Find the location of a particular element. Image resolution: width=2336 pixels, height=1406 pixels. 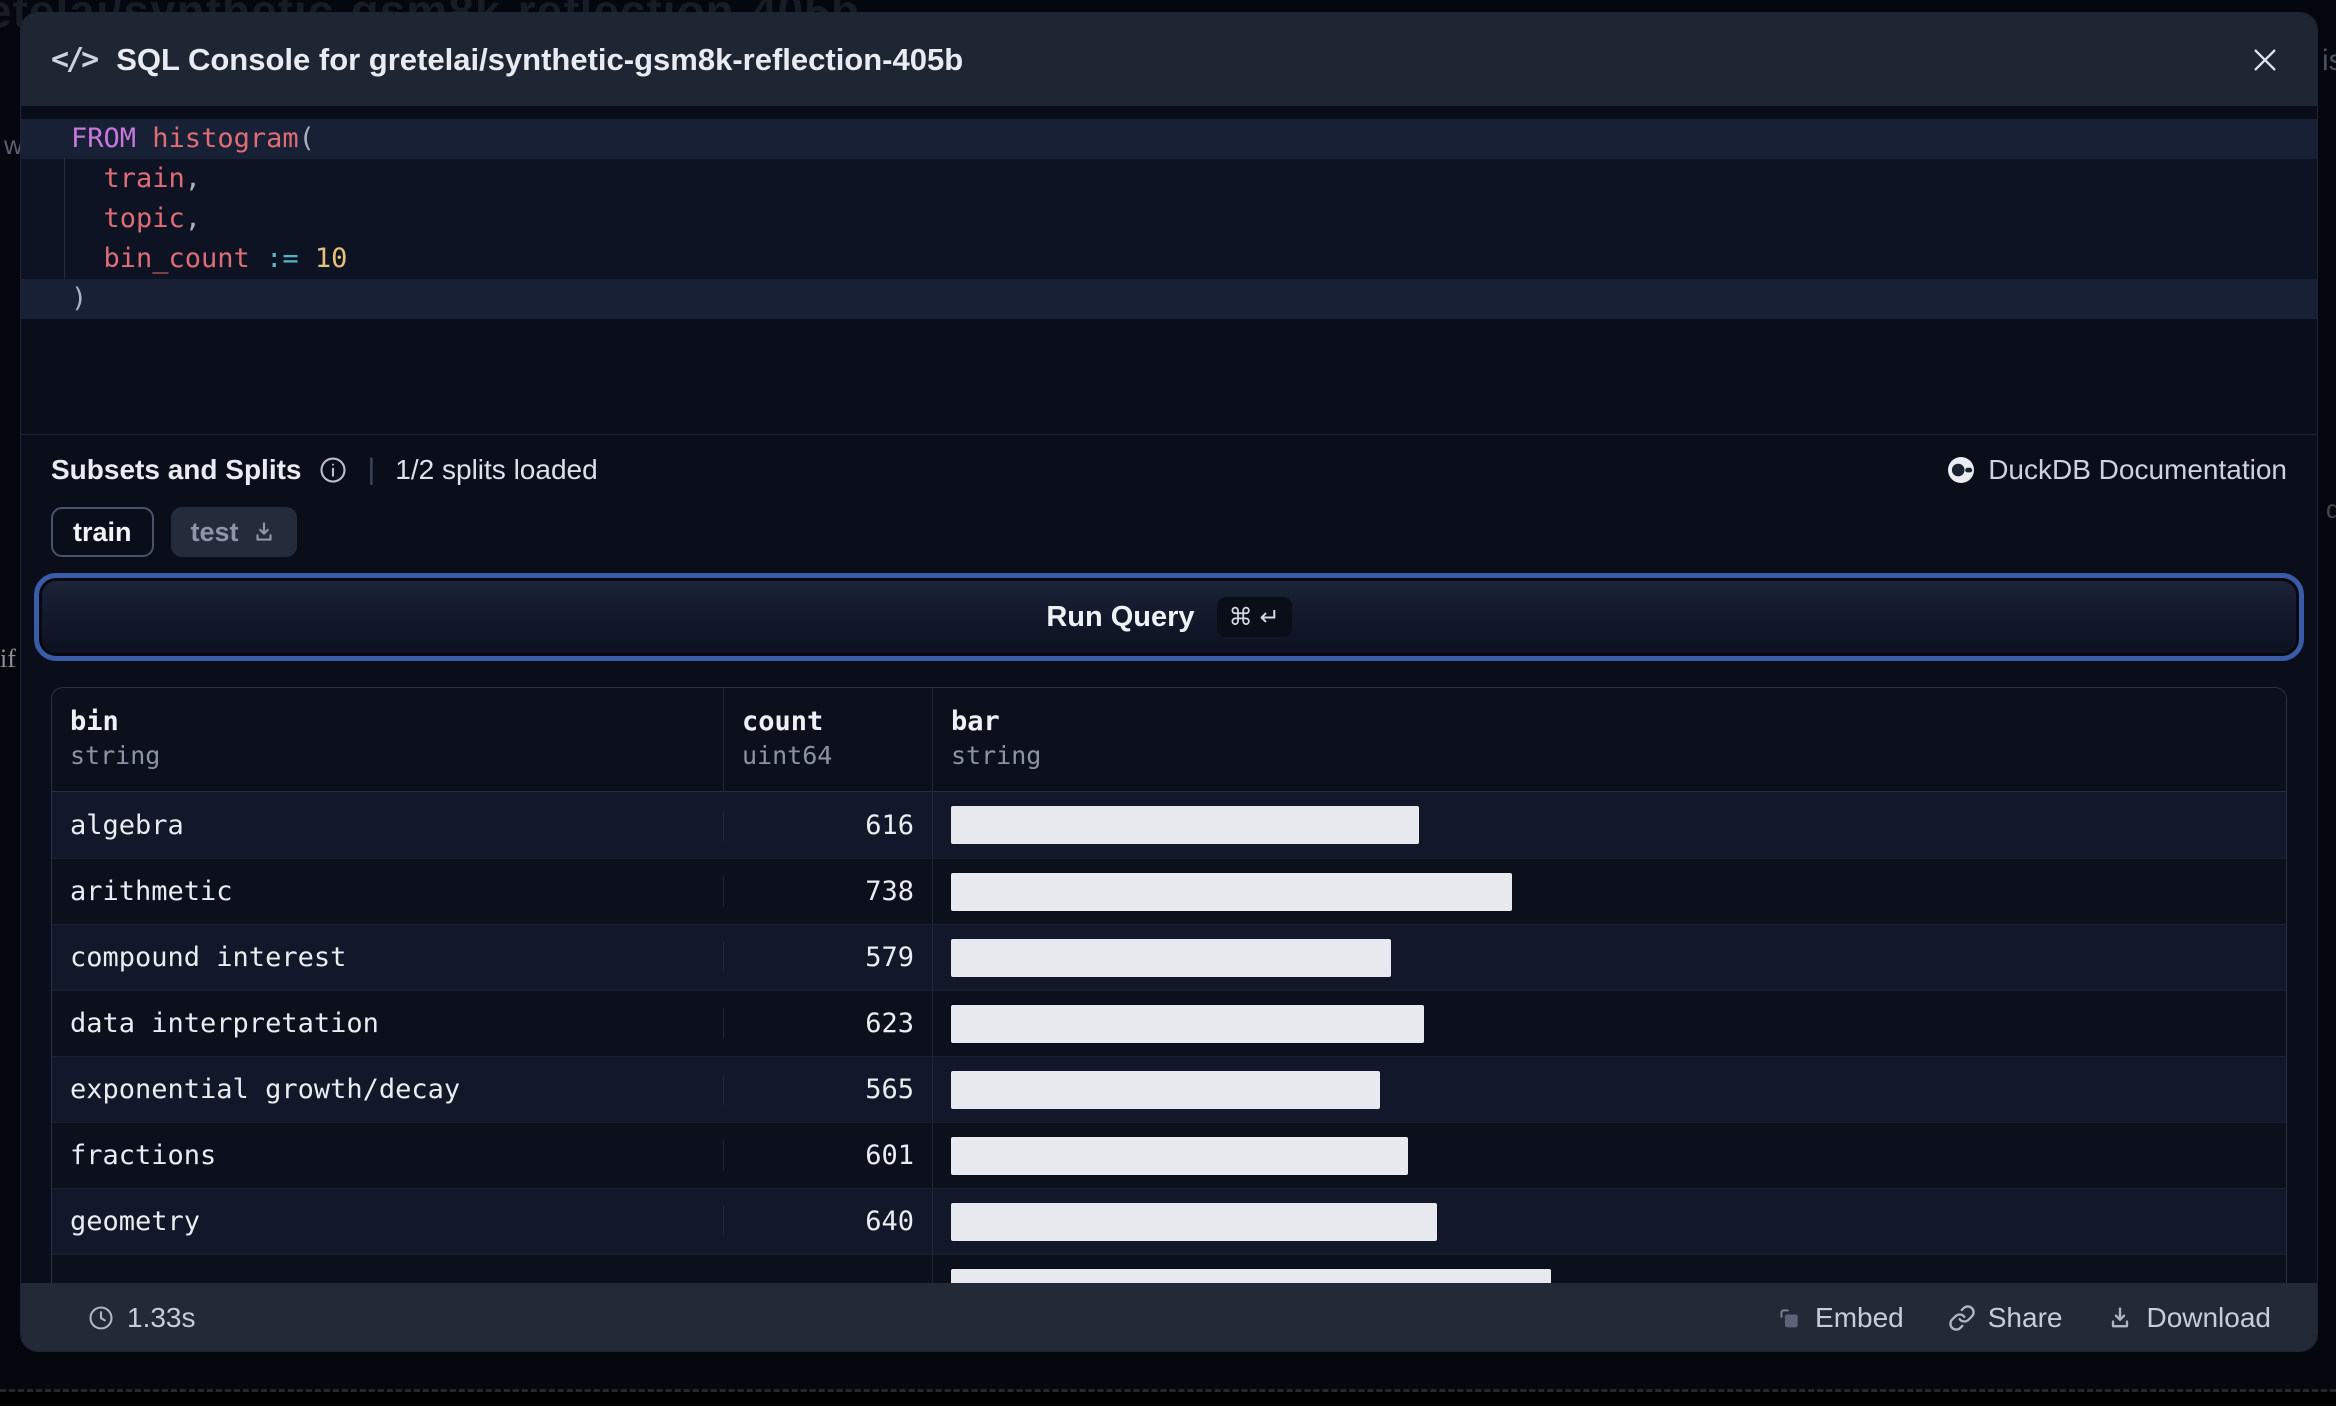

column-name: bin is located at coordinates (94, 721).